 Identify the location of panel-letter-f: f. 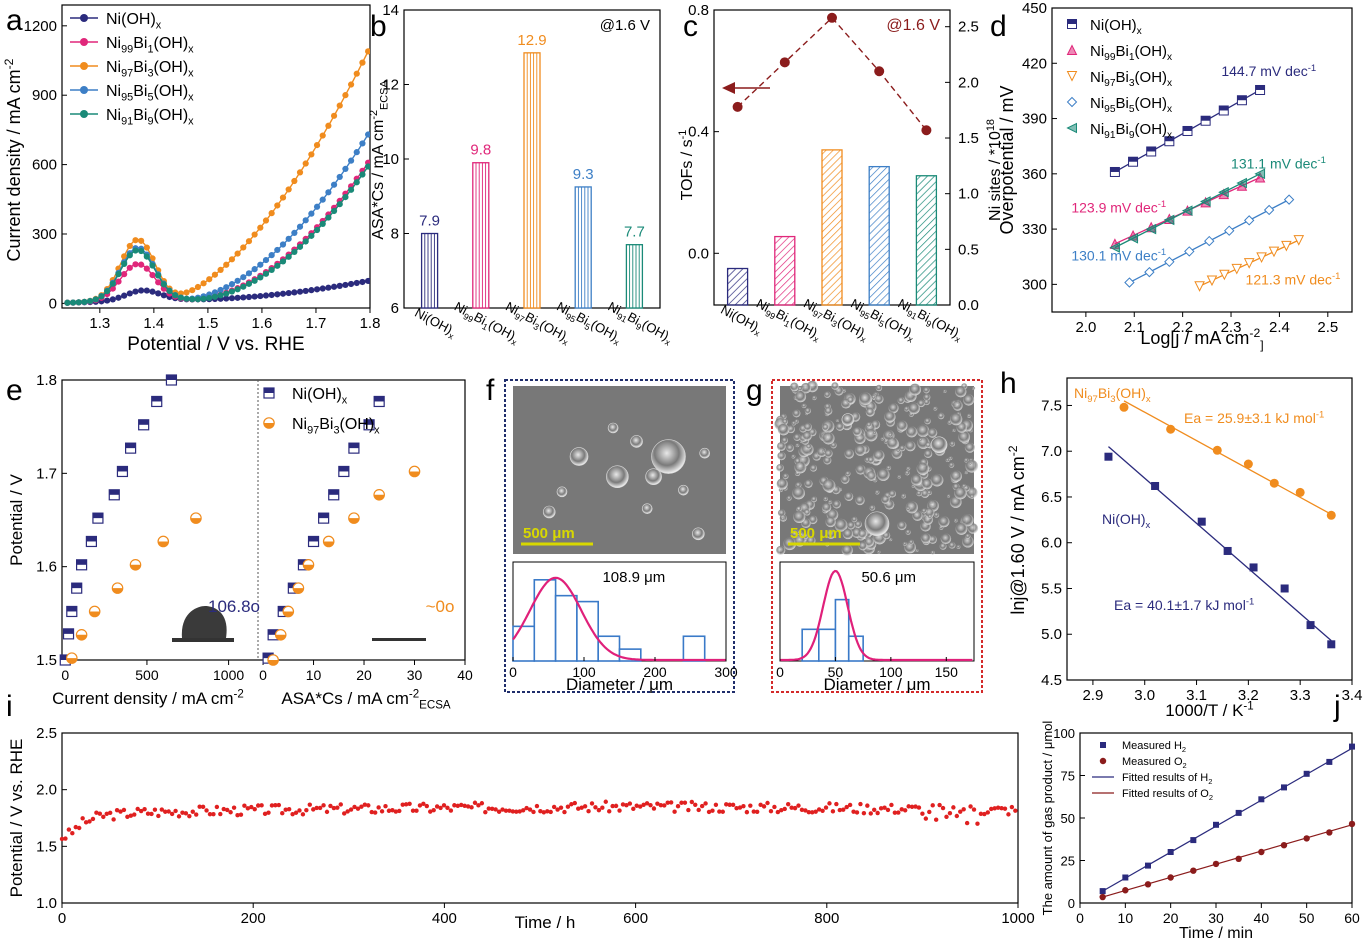
(490, 390).